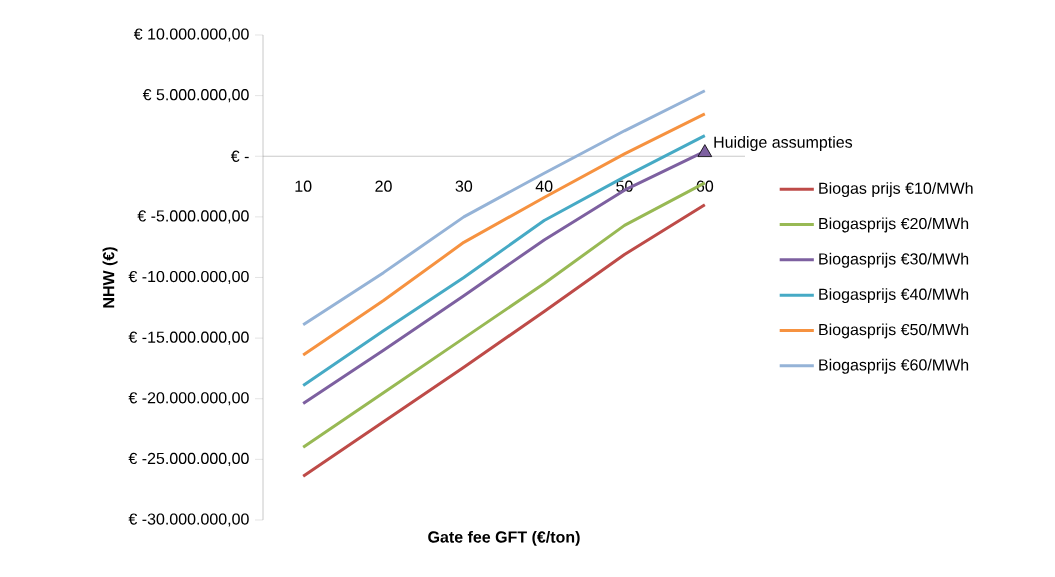 This screenshot has height=577, width=1055. What do you see at coordinates (188, 277) in the screenshot?
I see `y-tick-label: € -10.000.000,00` at bounding box center [188, 277].